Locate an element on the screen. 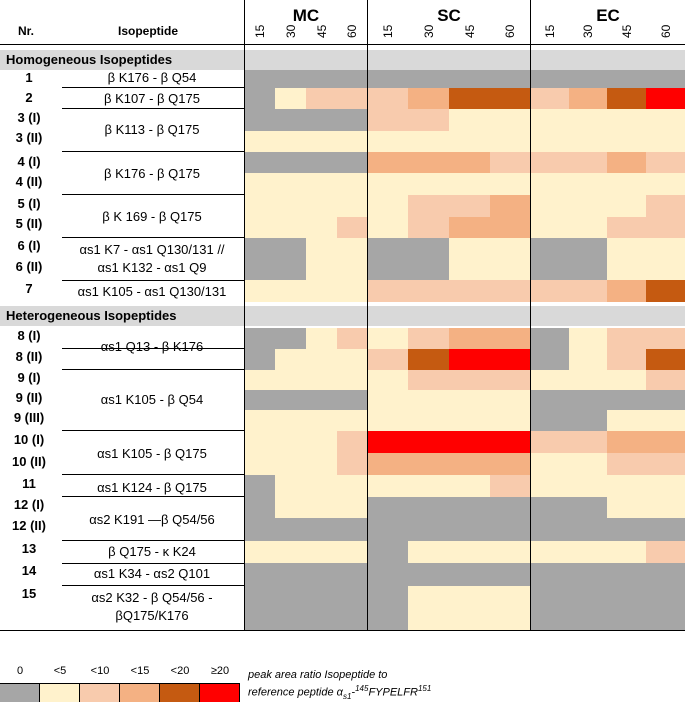 This screenshot has height=702, width=685. row-number: 13 is located at coordinates (29, 548).